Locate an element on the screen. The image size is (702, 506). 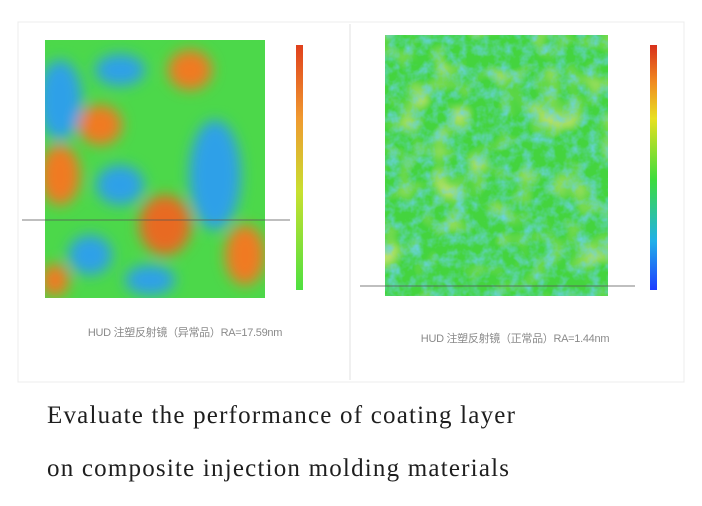
panel-label: HUD 注塑反射镜（异常品）RA=17.59nm is located at coordinates (185, 332).